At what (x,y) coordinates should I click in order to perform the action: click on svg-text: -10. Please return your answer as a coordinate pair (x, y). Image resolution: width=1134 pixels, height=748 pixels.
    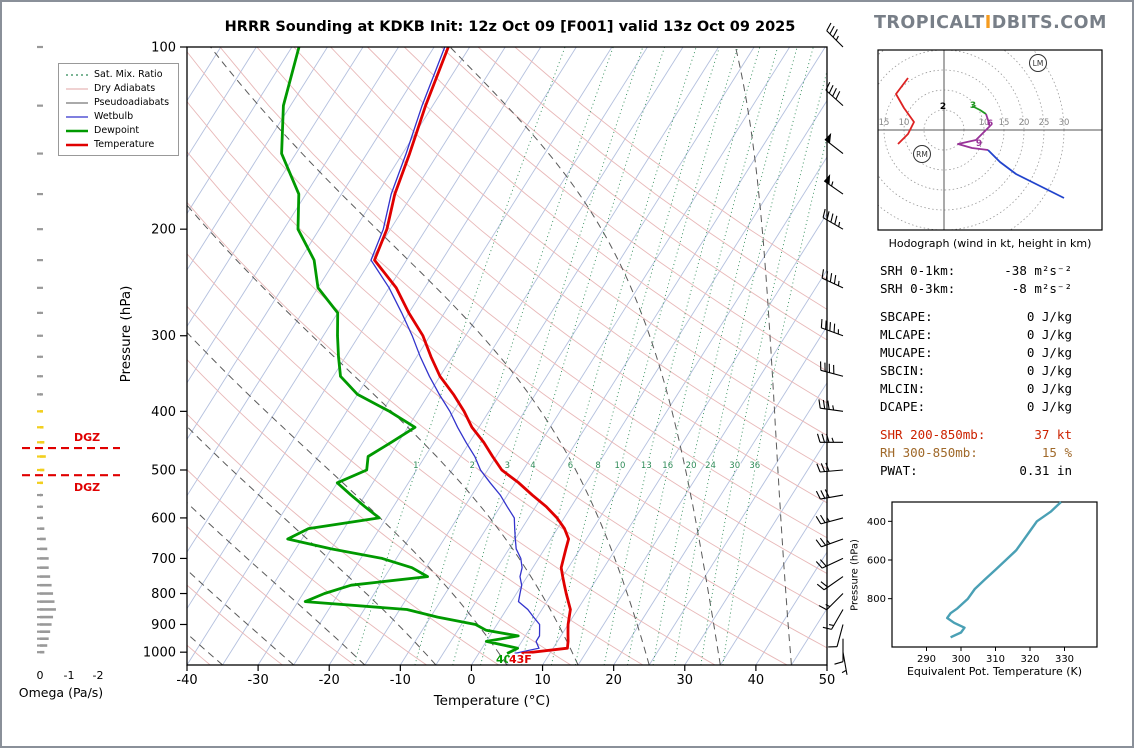
    Looking at the image, I should click on (400, 680).